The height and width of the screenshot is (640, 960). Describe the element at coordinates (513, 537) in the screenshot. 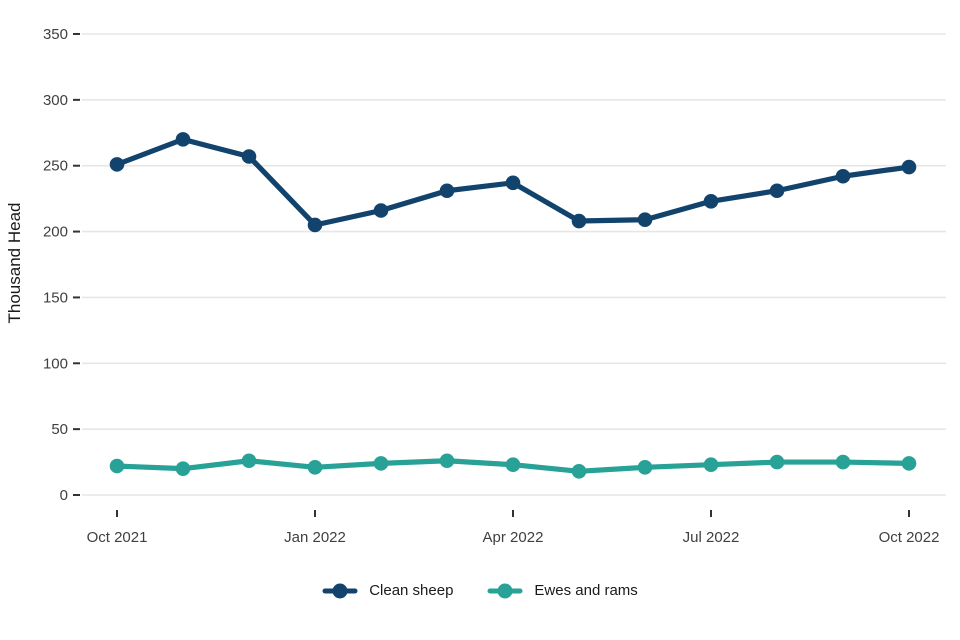

I see `x-axis-tick-label: Apr 2022` at that location.